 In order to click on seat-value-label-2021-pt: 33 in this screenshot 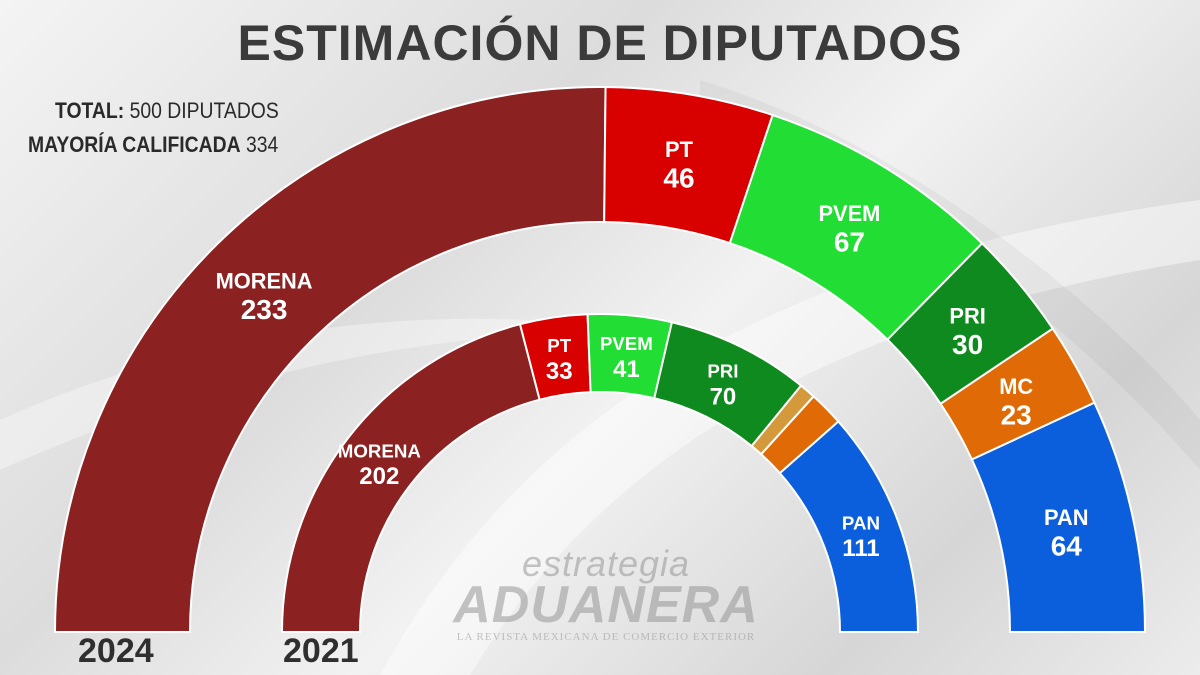, I will do `click(559, 371)`.